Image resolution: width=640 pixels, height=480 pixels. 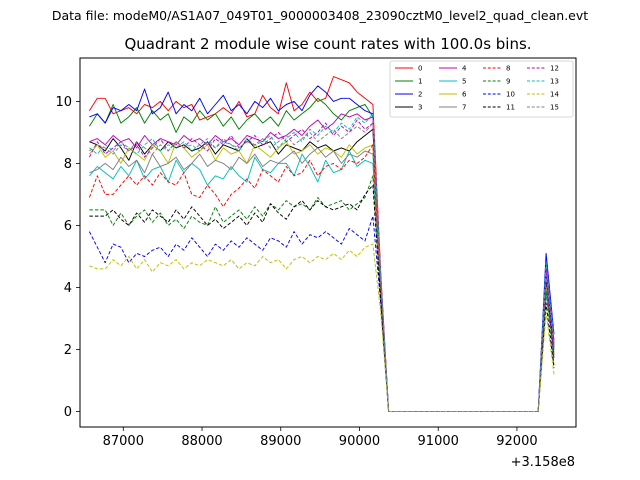 What do you see at coordinates (63, 102) in the screenshot?
I see `y-tick-label: 10` at bounding box center [63, 102].